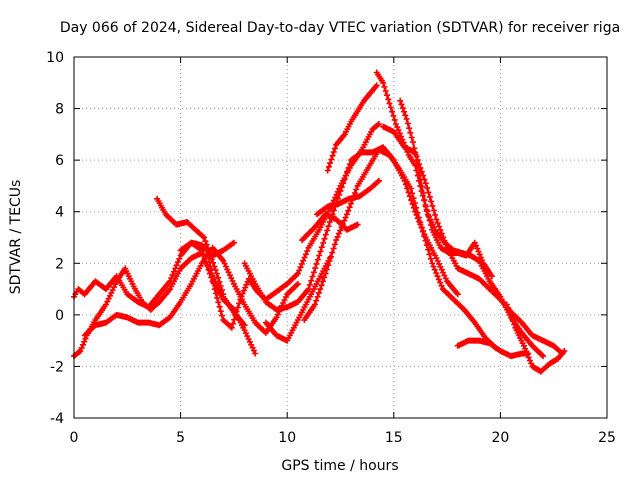 The height and width of the screenshot is (480, 640). I want to click on y-axis-label: SDTVAR / TECUs, so click(16, 237).